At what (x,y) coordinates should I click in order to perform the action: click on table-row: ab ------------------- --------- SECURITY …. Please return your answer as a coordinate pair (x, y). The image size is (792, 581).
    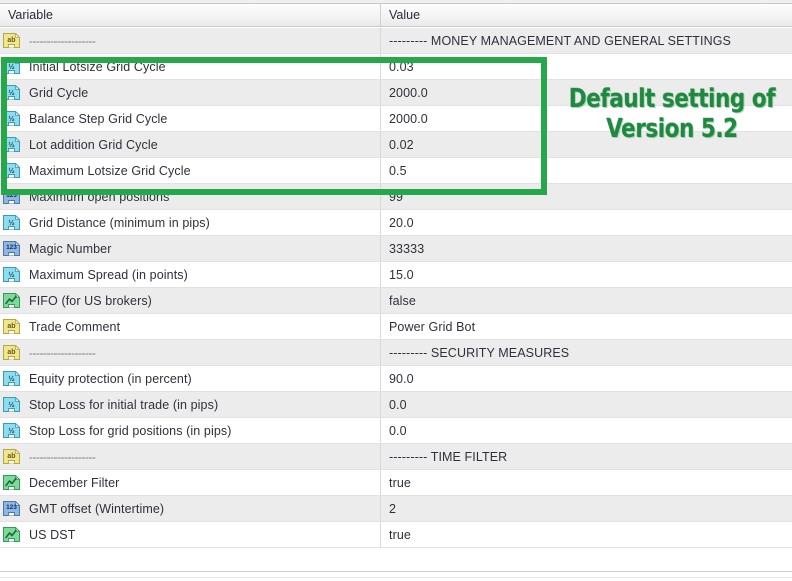
    Looking at the image, I should click on (396, 353).